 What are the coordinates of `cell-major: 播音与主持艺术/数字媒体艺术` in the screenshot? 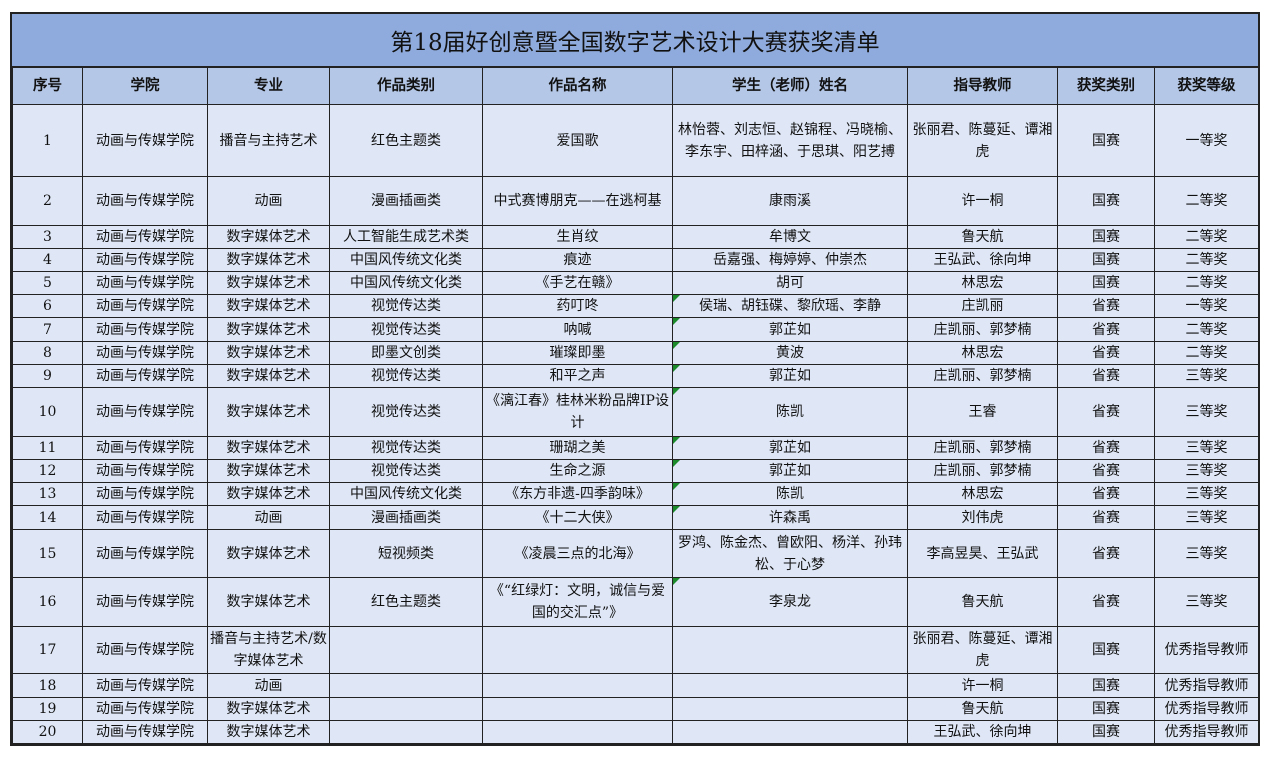 It's located at (268, 650).